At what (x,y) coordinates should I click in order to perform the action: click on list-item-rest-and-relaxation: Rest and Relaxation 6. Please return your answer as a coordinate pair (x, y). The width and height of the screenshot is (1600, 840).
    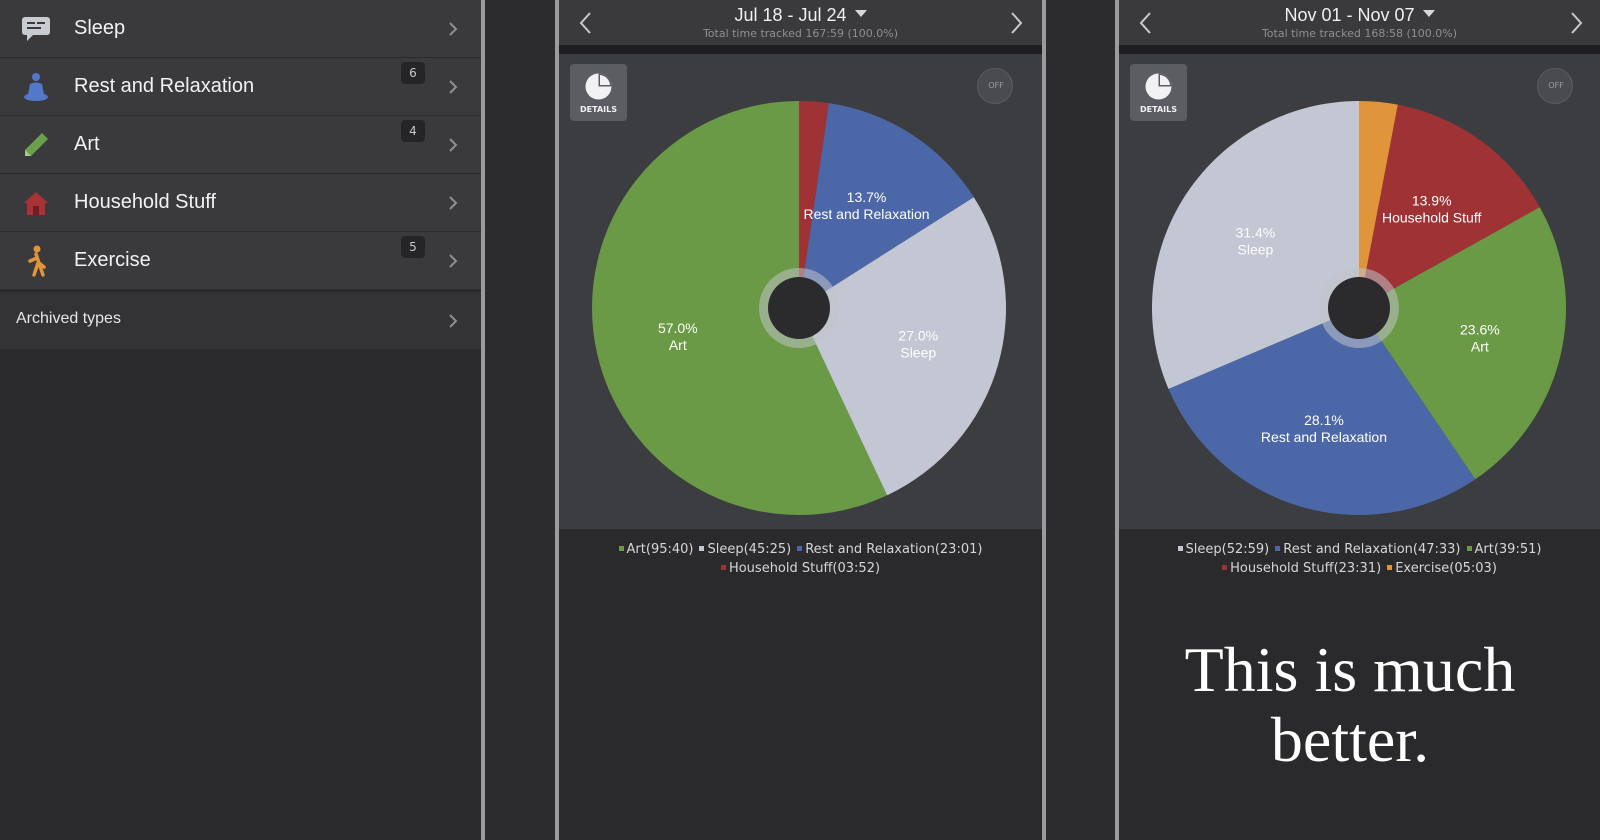
    Looking at the image, I should click on (240, 87).